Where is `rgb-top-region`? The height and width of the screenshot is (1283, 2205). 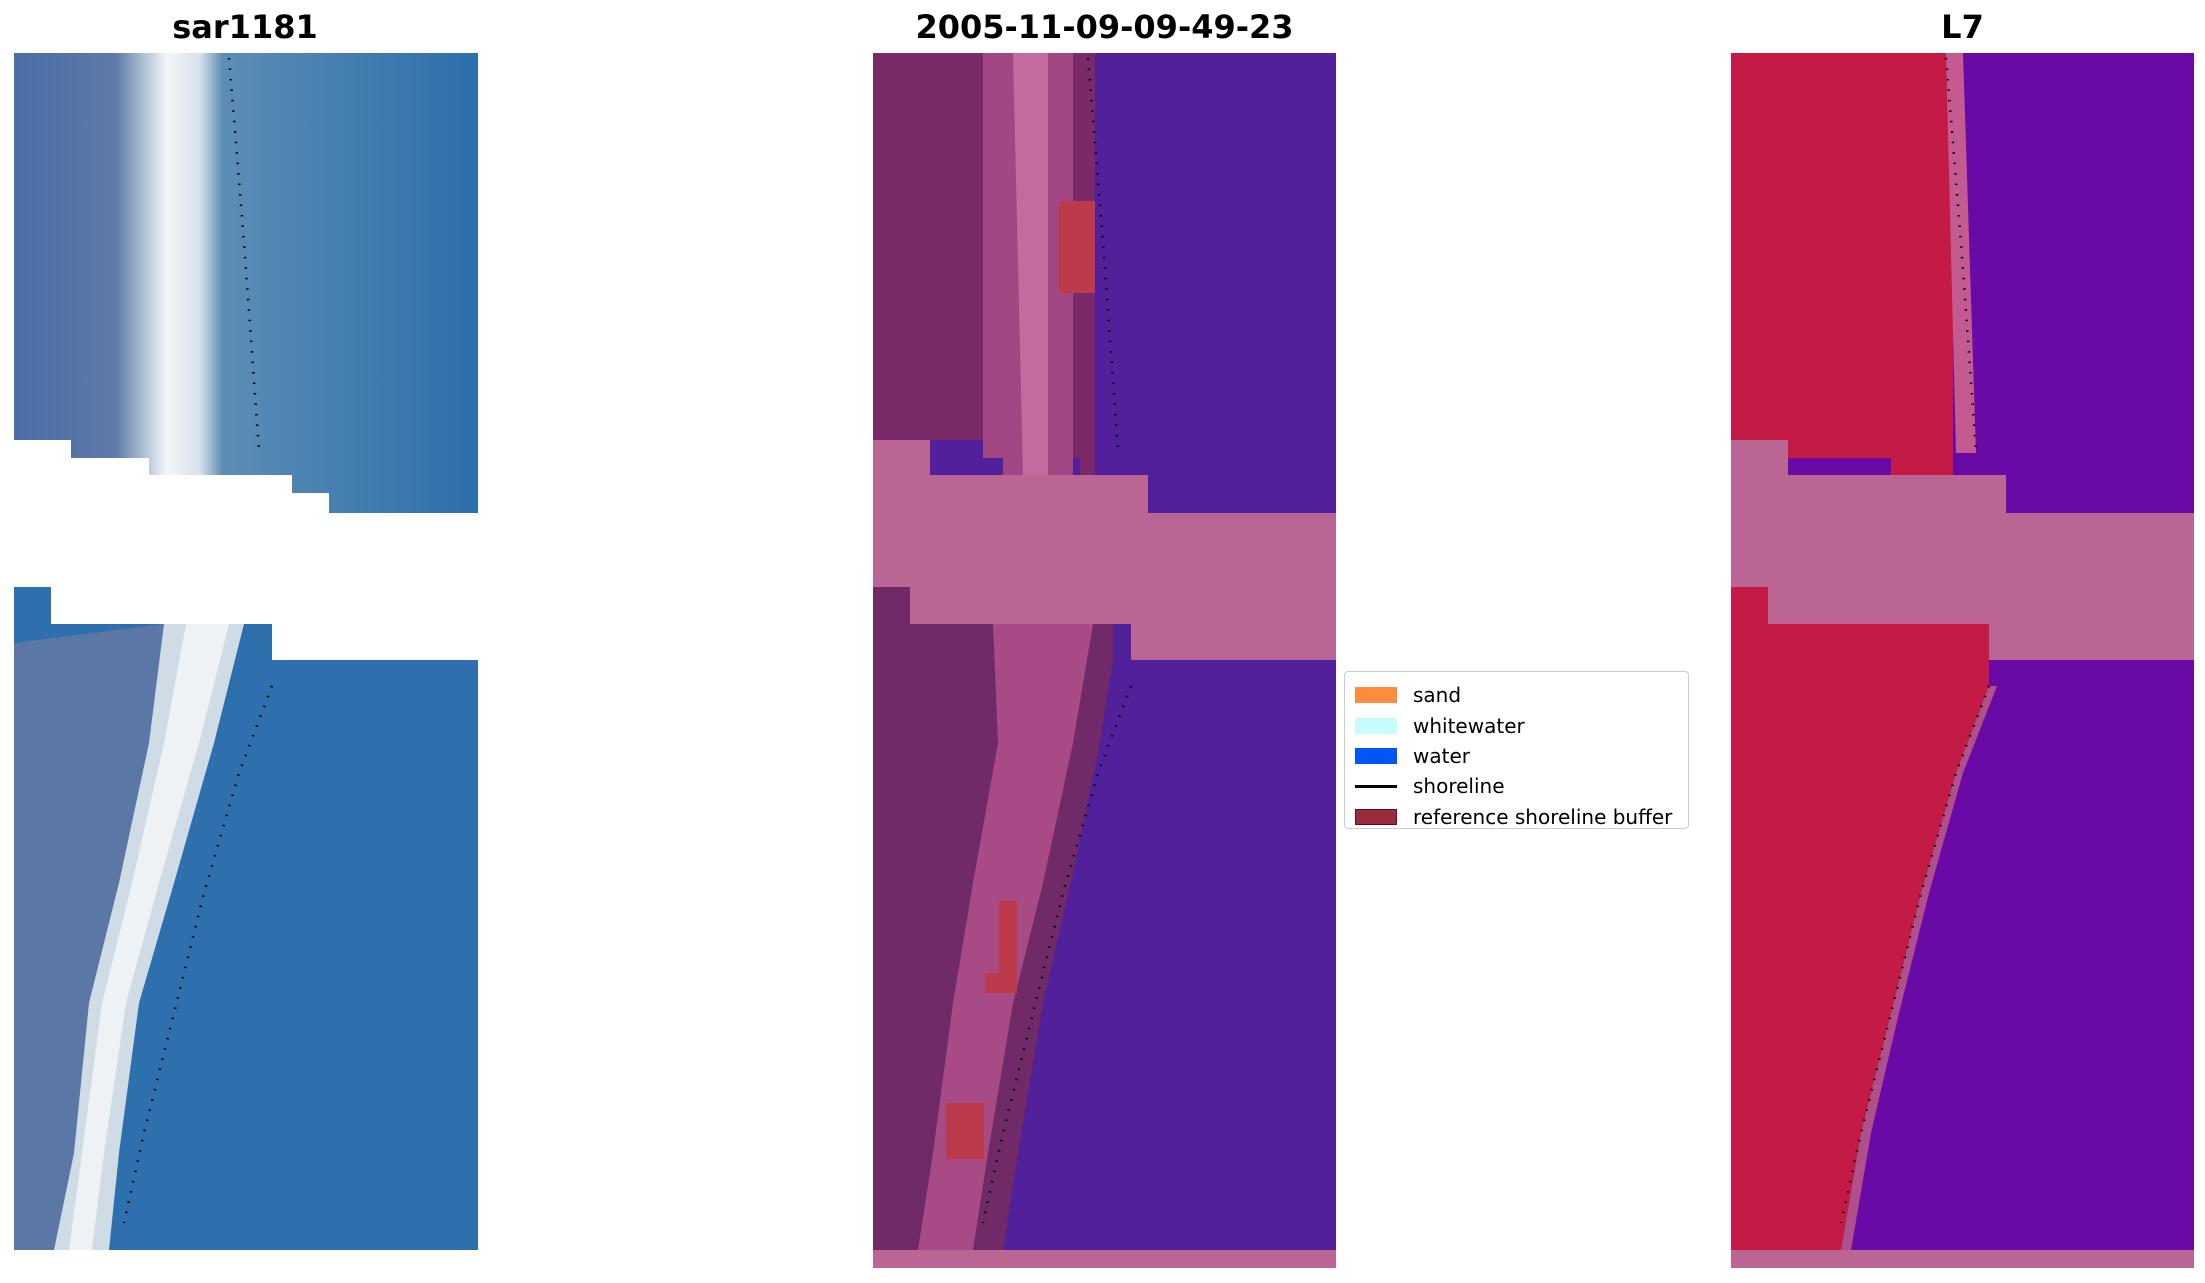
rgb-top-region is located at coordinates (246, 283).